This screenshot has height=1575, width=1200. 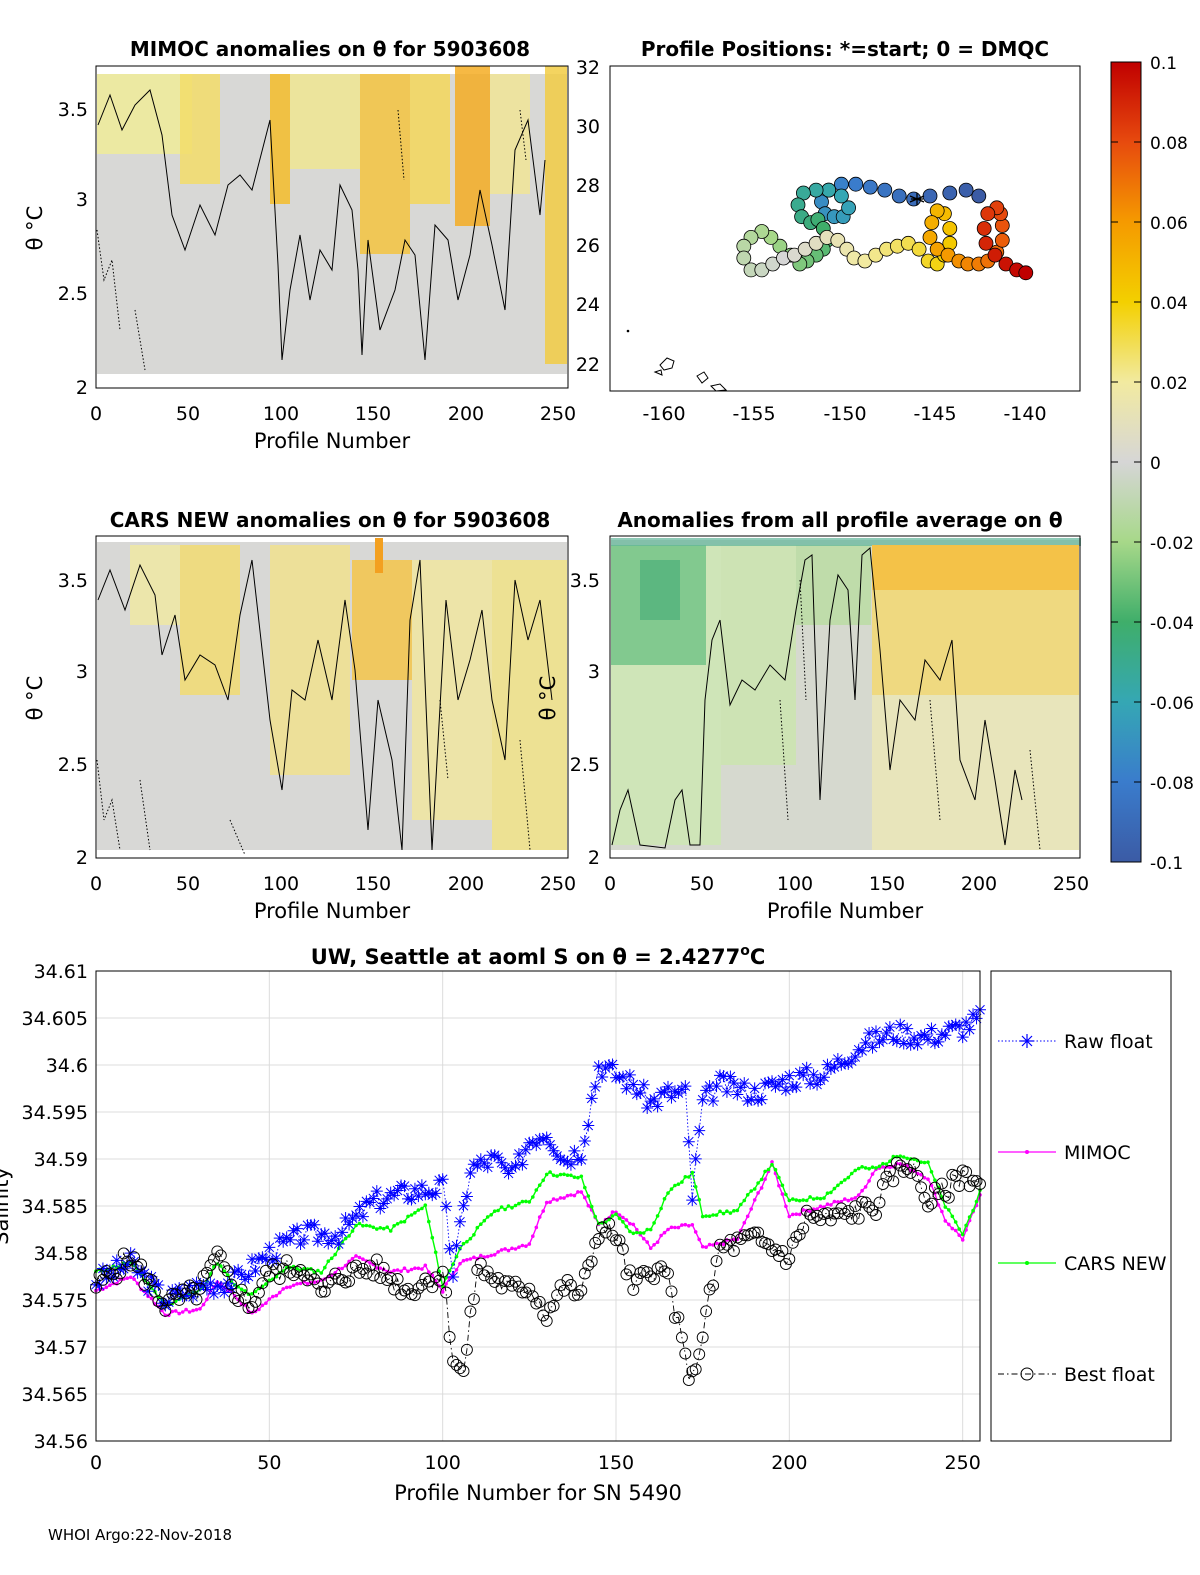 What do you see at coordinates (538, 1493) in the screenshot?
I see `salinity-xlabel: Profile Number for SN 5490` at bounding box center [538, 1493].